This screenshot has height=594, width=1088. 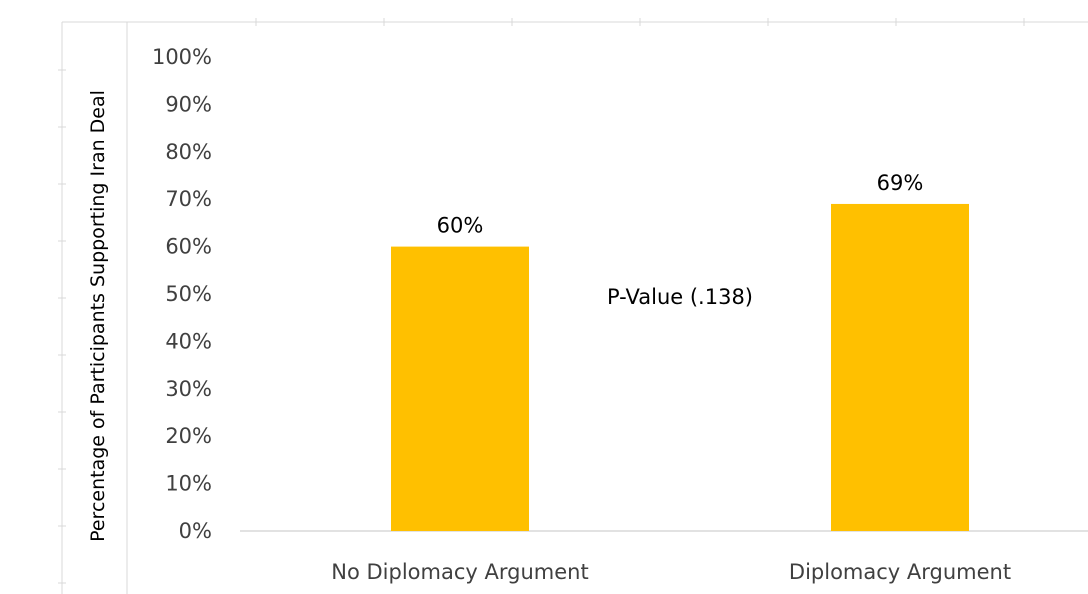 I want to click on y-tick-label: 90%, so click(x=188, y=104).